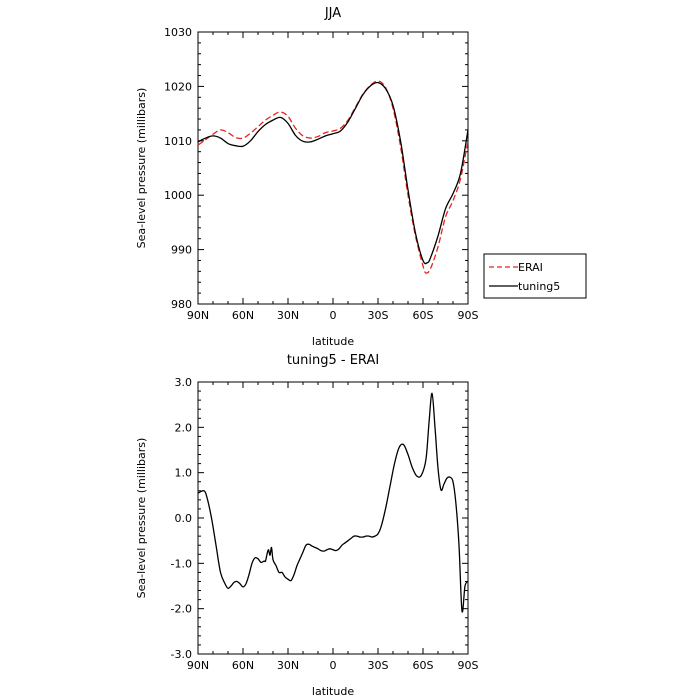 This screenshot has height=700, width=700. Describe the element at coordinates (181, 563) in the screenshot. I see `y-tick-label: -1.0` at that location.